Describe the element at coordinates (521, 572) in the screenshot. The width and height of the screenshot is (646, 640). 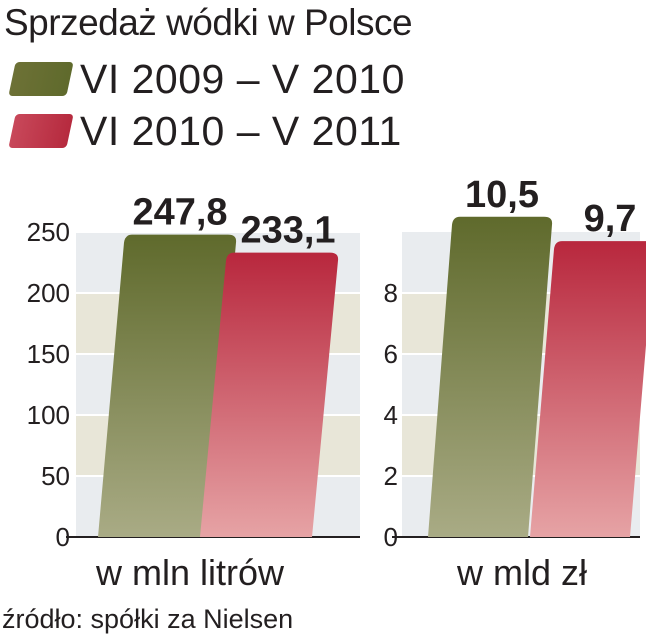
I see `unit-label: w mld zł` at that location.